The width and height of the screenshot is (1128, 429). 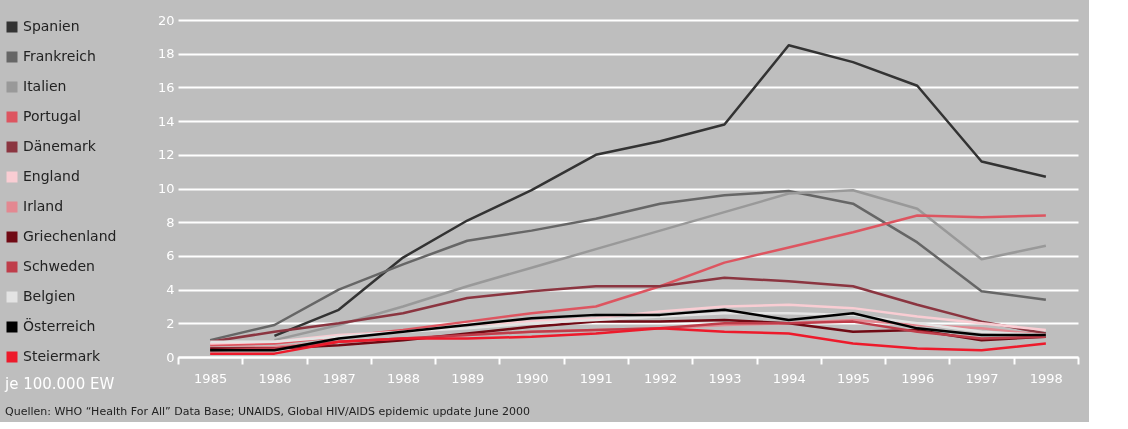 I want to click on legend-label: Irland, so click(x=43, y=206).